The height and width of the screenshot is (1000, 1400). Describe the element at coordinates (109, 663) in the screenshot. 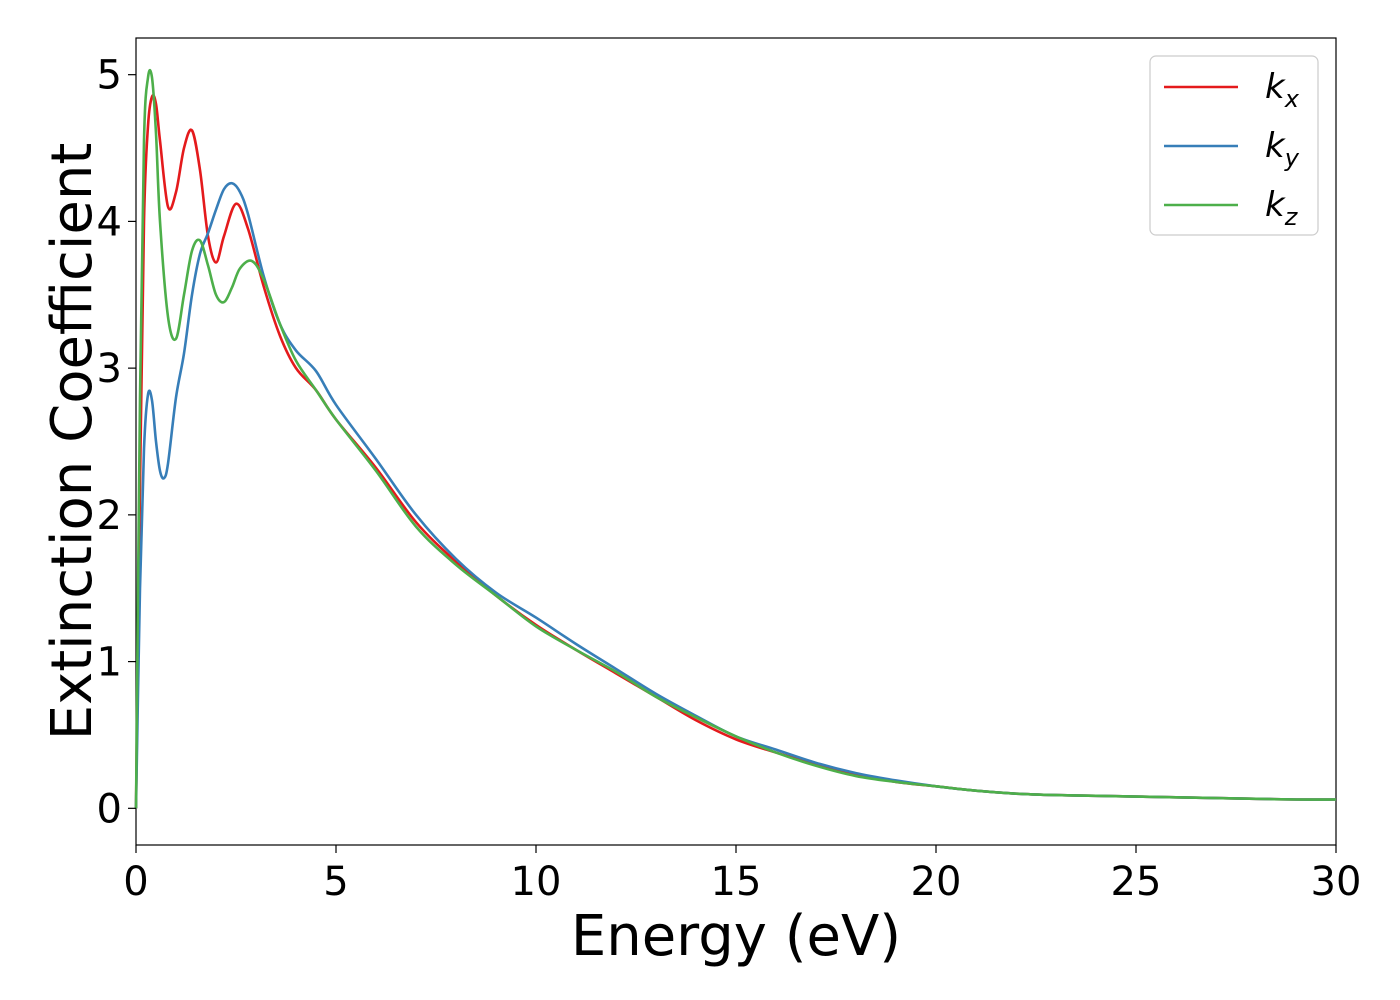

I see `y-tick-label: 1` at that location.